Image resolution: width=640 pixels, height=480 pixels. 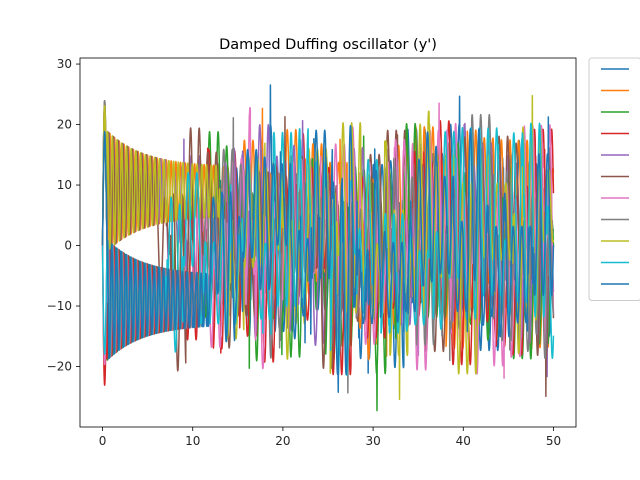 I want to click on x-tick-label: 0, so click(x=103, y=441).